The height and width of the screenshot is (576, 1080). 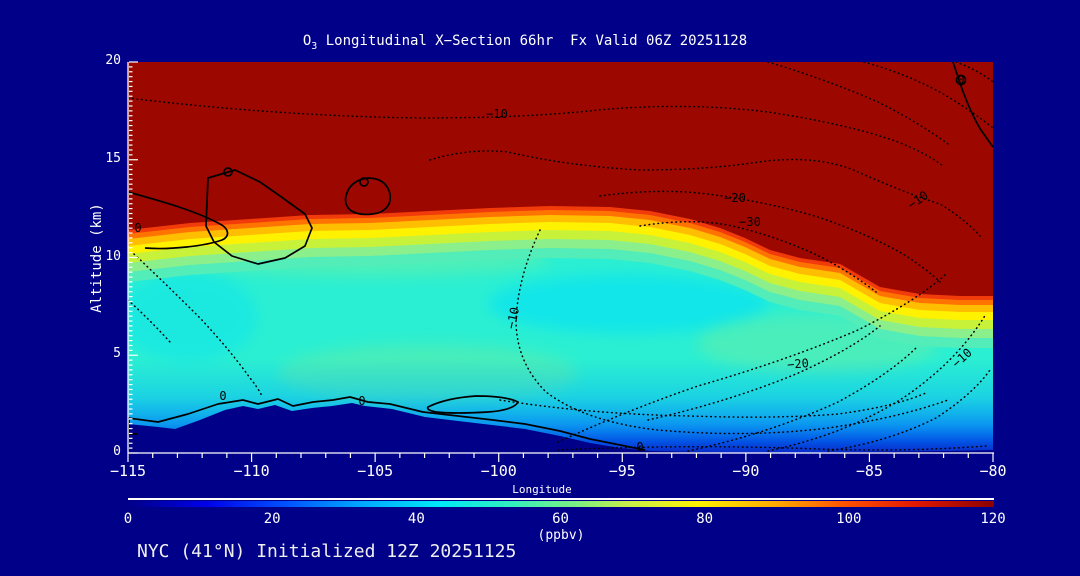 What do you see at coordinates (117, 451) in the screenshot?
I see `y-tick-label: 0` at bounding box center [117, 451].